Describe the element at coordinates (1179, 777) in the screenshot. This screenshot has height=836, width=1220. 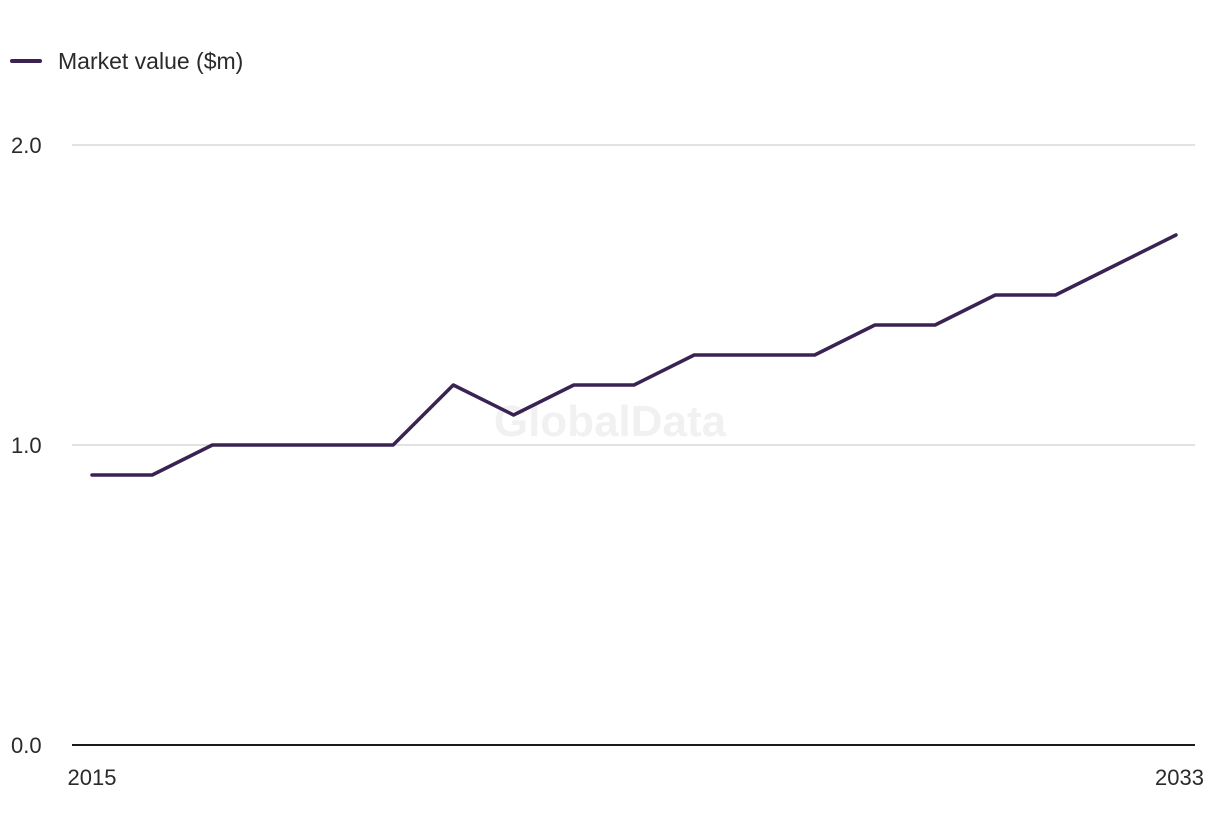
I see `x-tick-label: 2033` at that location.